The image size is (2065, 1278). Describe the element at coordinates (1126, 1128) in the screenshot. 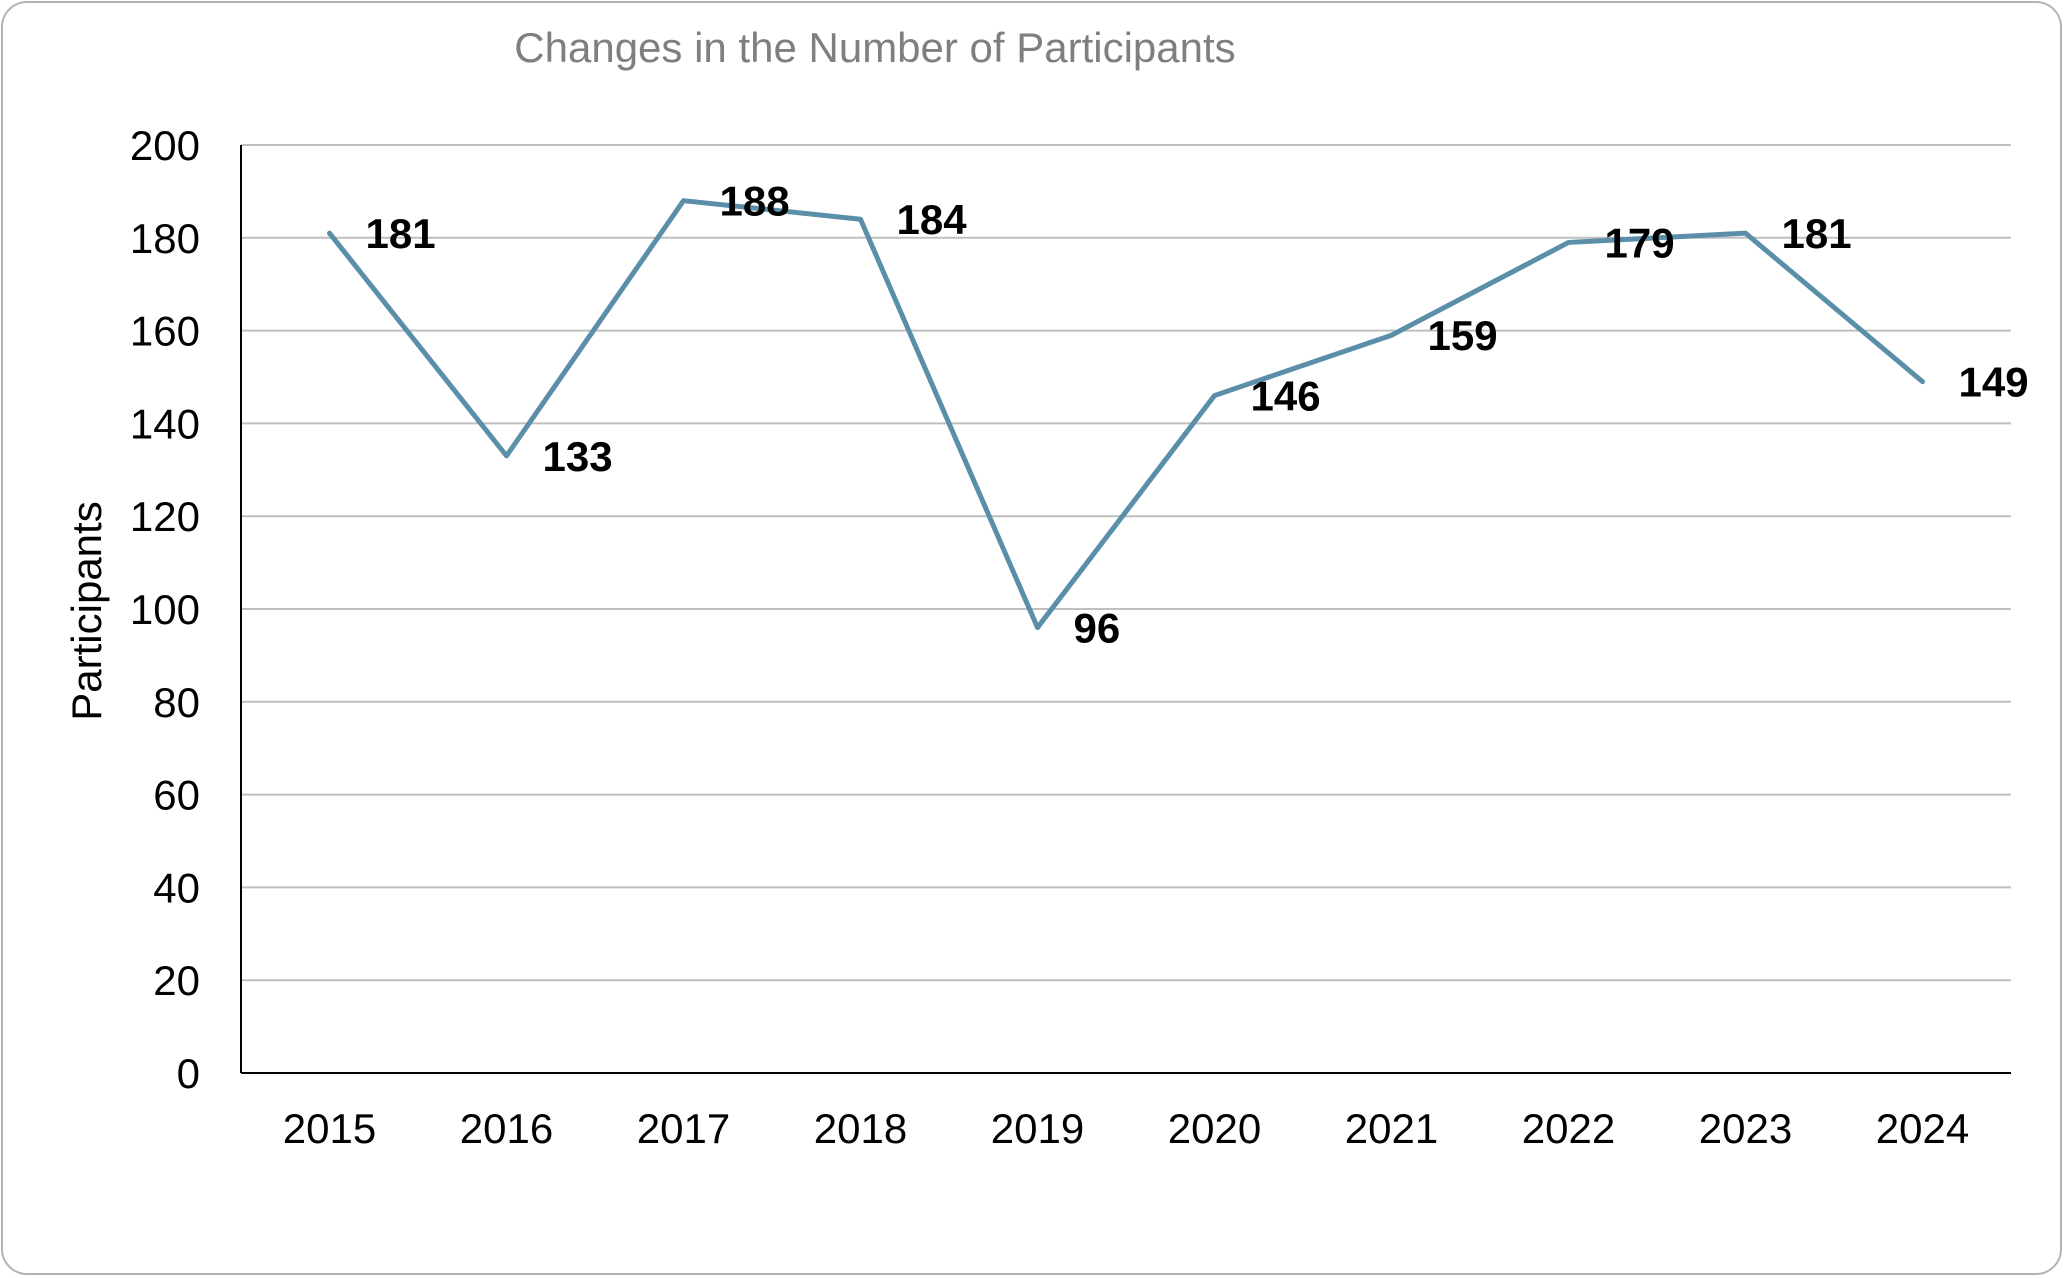

I see `x-axis-ticks: 2015 2016 2017 2018 2019 2020 2021 2022 2023 2024` at that location.